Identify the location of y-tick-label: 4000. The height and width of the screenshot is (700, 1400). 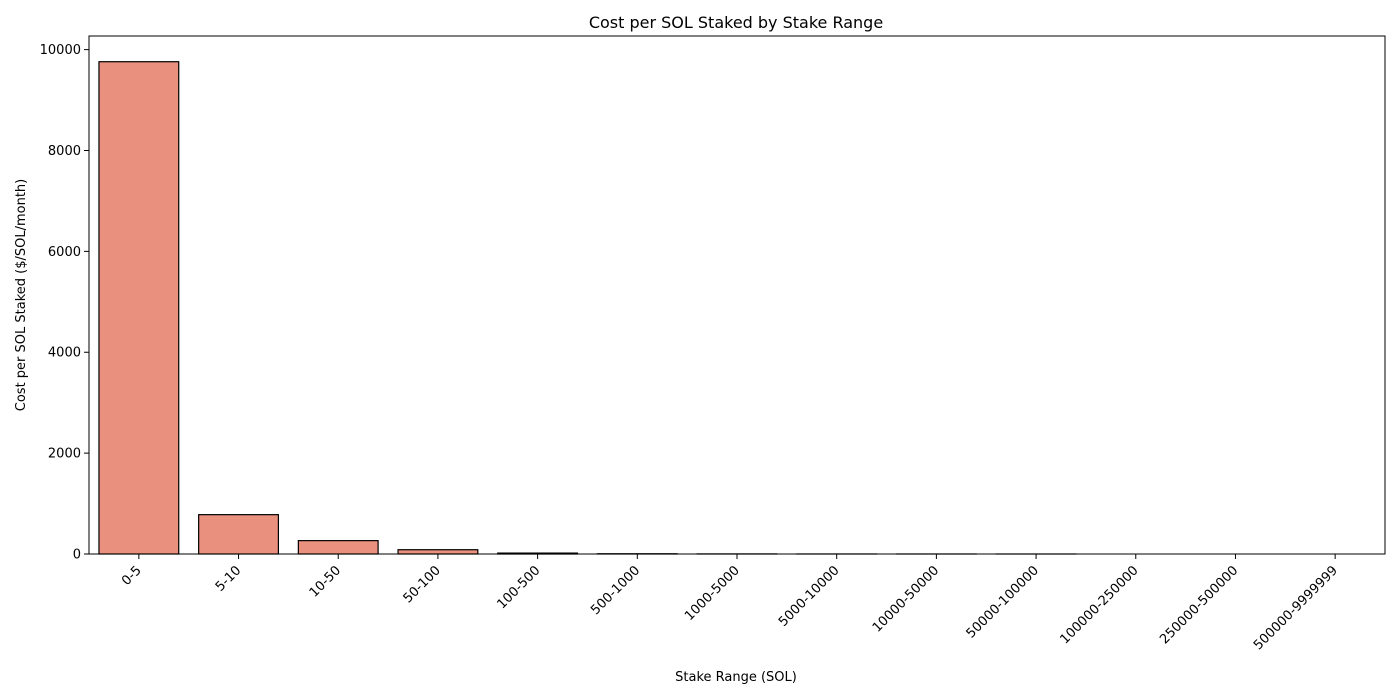
(64, 353).